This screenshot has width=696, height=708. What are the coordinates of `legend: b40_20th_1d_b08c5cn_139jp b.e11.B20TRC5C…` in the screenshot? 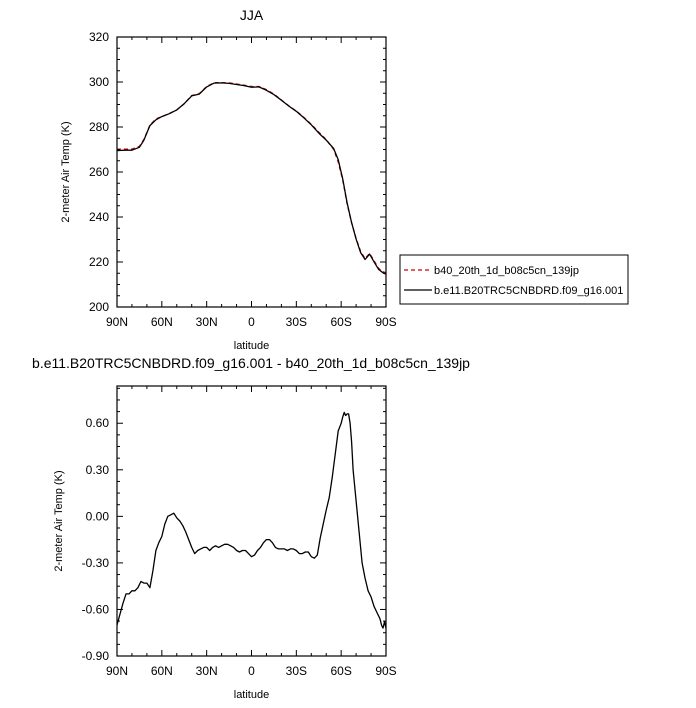 It's located at (514, 279).